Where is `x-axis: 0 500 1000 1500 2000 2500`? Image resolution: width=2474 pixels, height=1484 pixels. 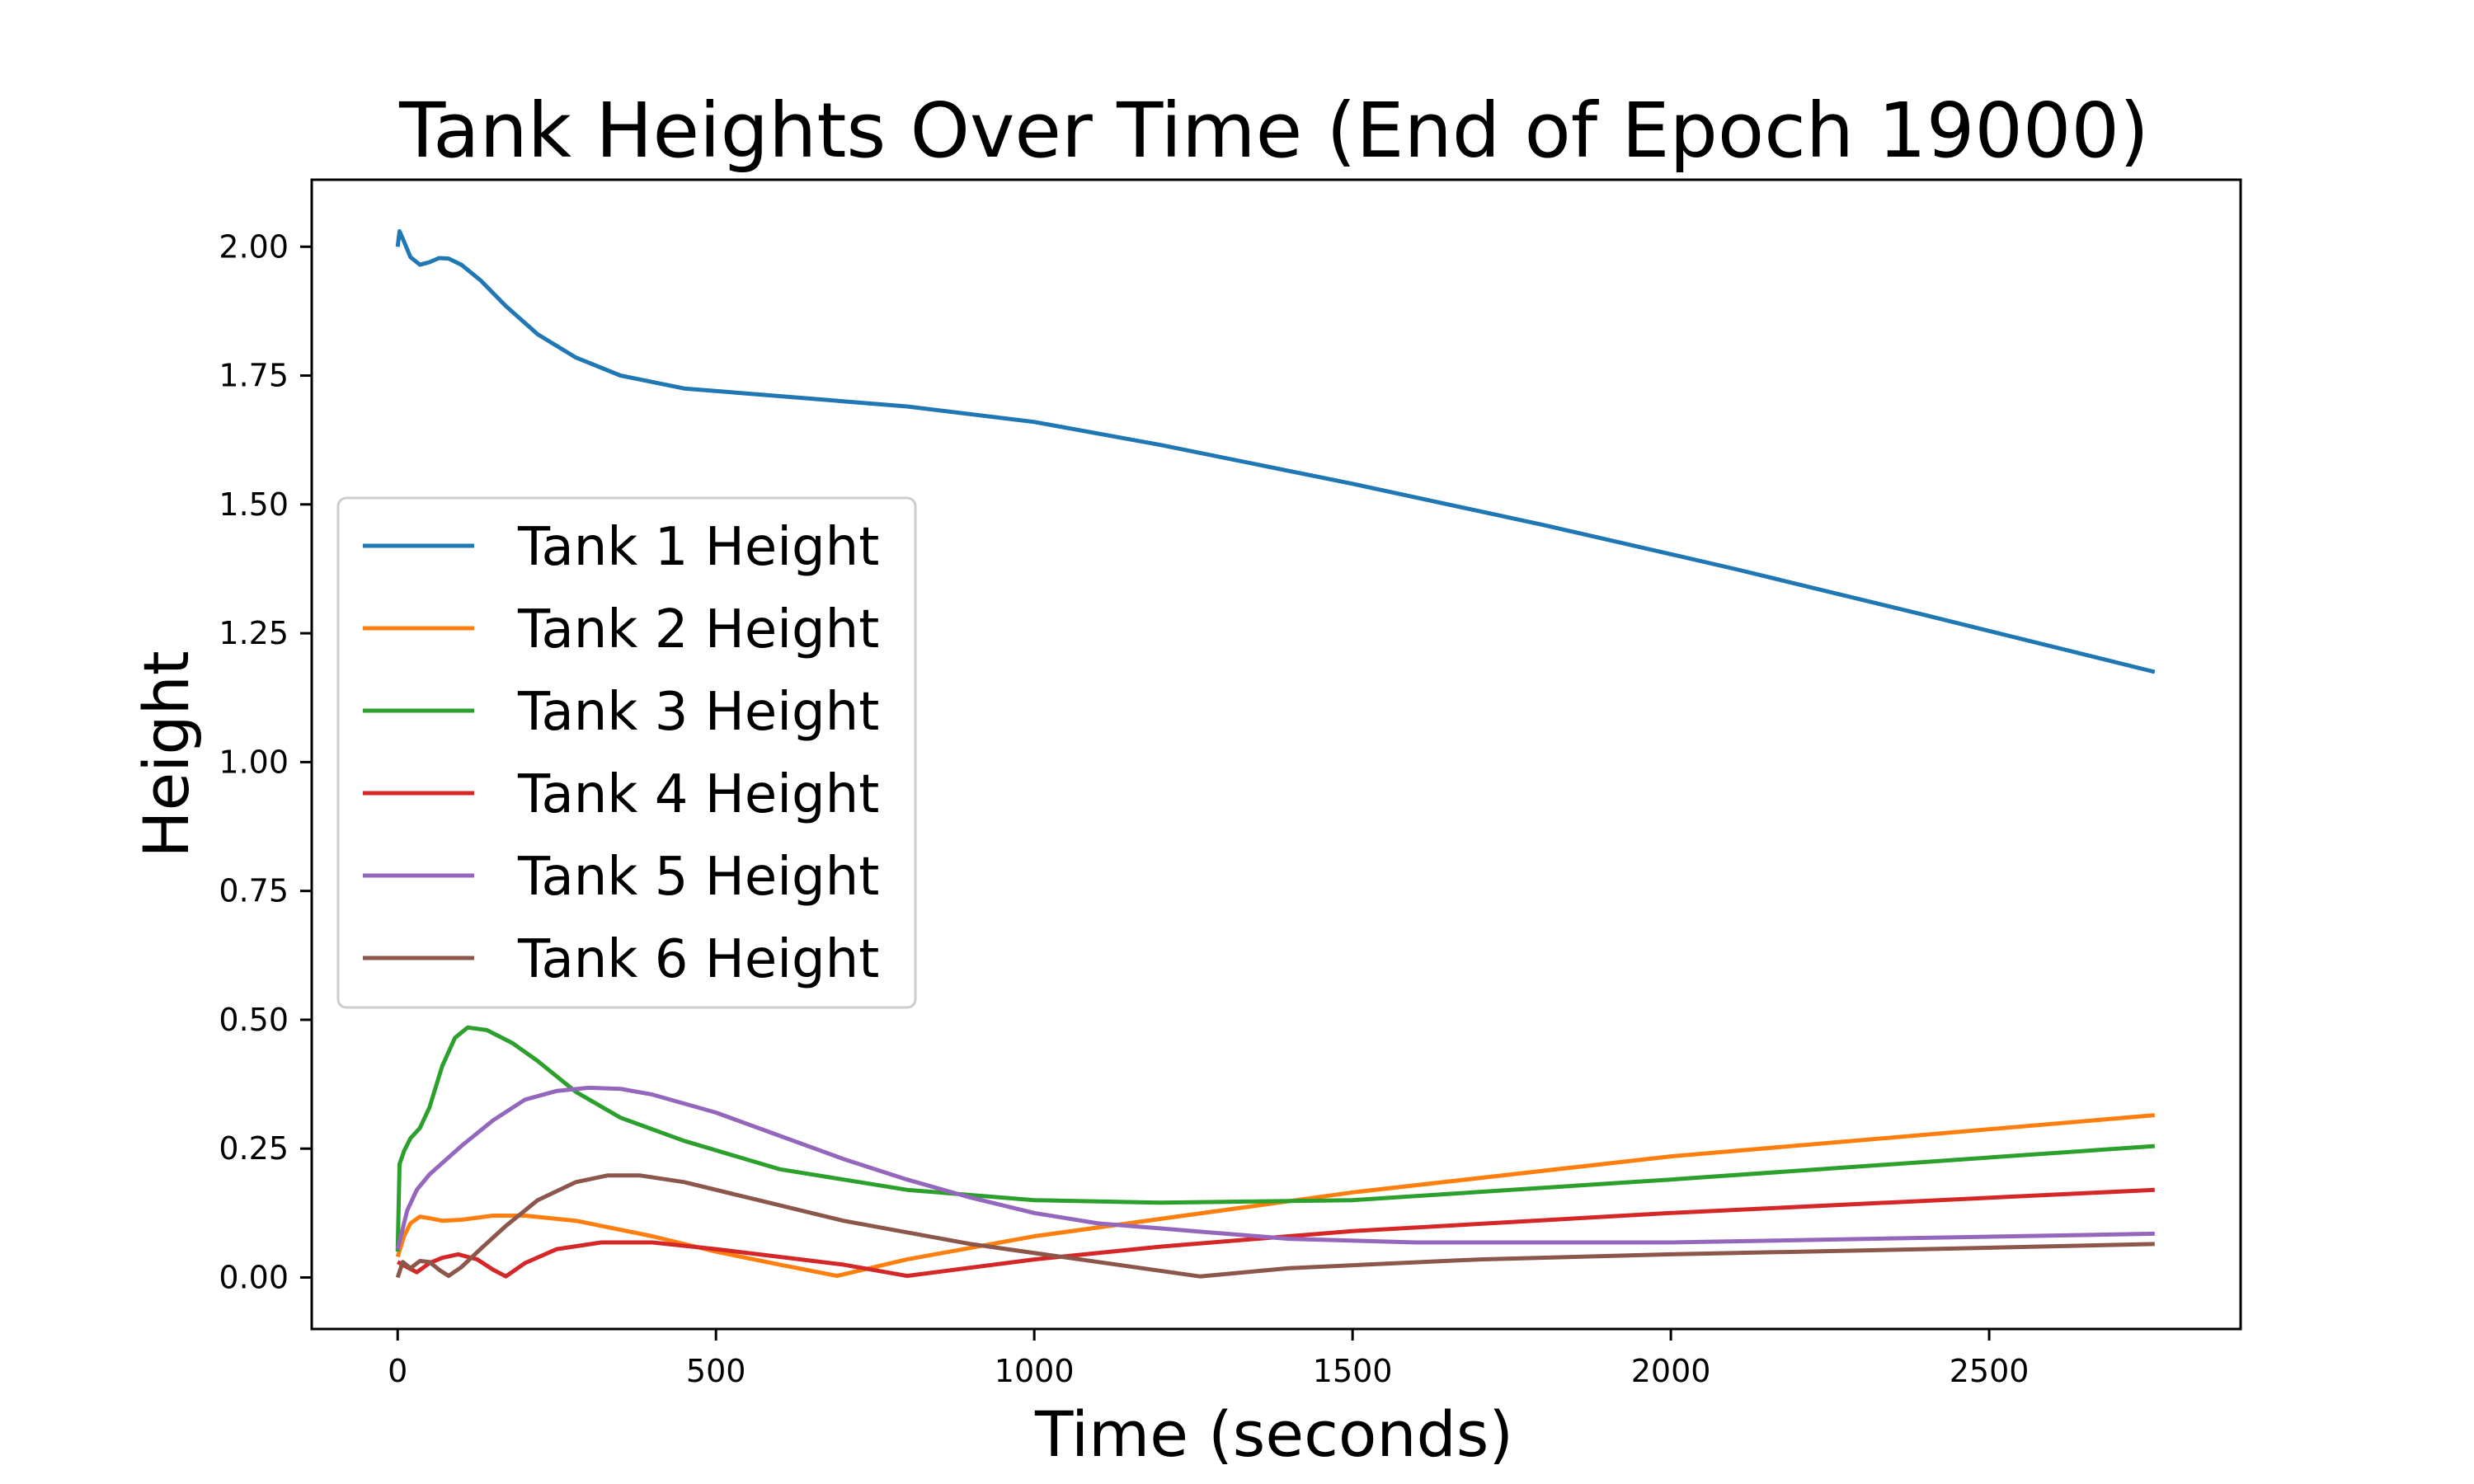 x-axis: 0 500 1000 1500 2000 2500 is located at coordinates (1208, 1359).